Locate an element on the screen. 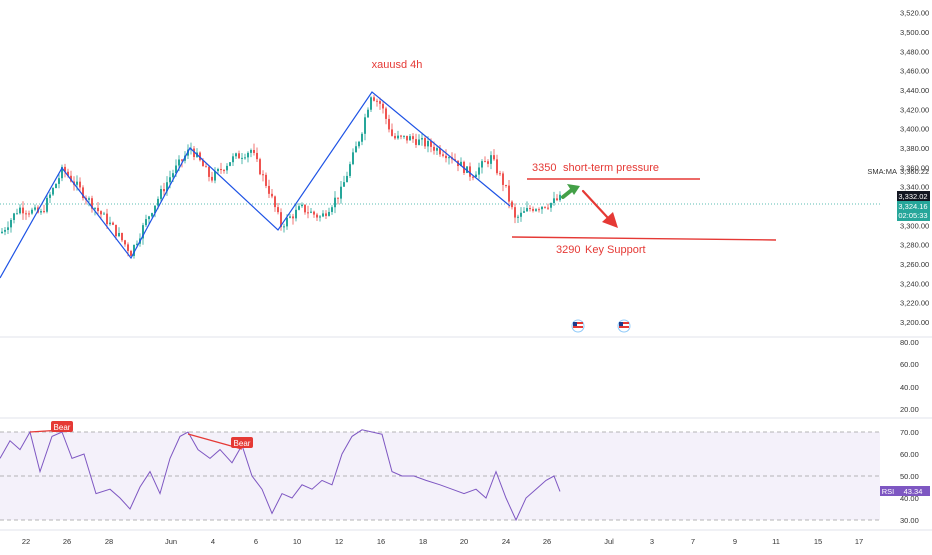 The height and width of the screenshot is (555, 932). sma-label: SMA:MA is located at coordinates (882, 171).